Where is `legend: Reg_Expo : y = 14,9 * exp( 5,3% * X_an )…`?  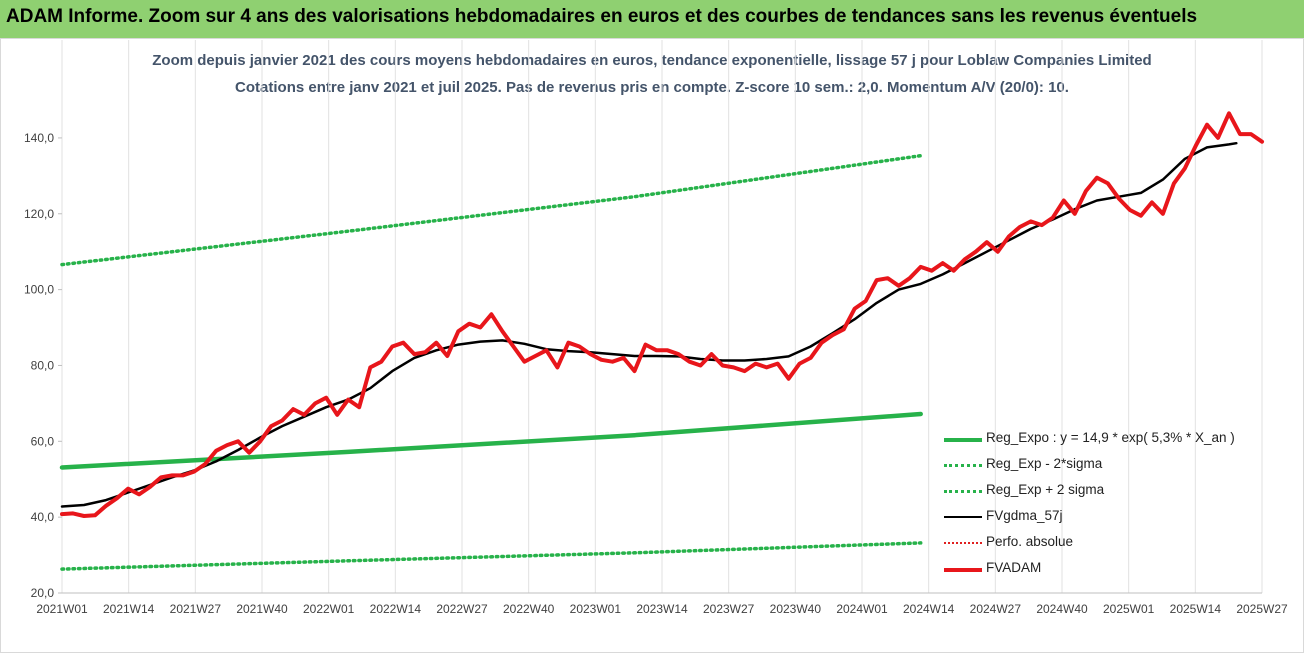 legend: Reg_Expo : y = 14,9 * exp( 5,3% * X_an )… is located at coordinates (1105, 506).